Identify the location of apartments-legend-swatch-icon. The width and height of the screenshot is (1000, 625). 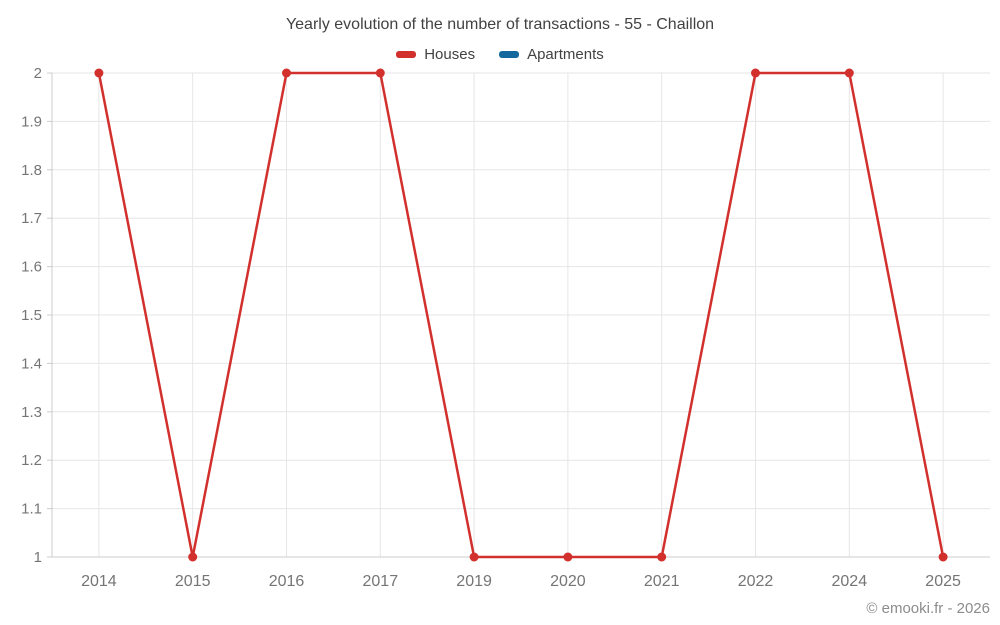
(509, 54).